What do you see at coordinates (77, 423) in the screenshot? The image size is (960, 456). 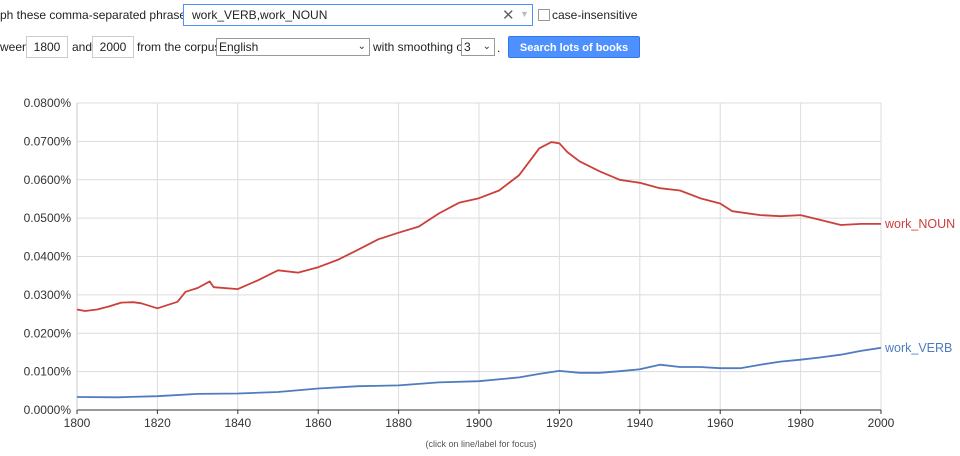 I see `x-tick-label: 1800` at bounding box center [77, 423].